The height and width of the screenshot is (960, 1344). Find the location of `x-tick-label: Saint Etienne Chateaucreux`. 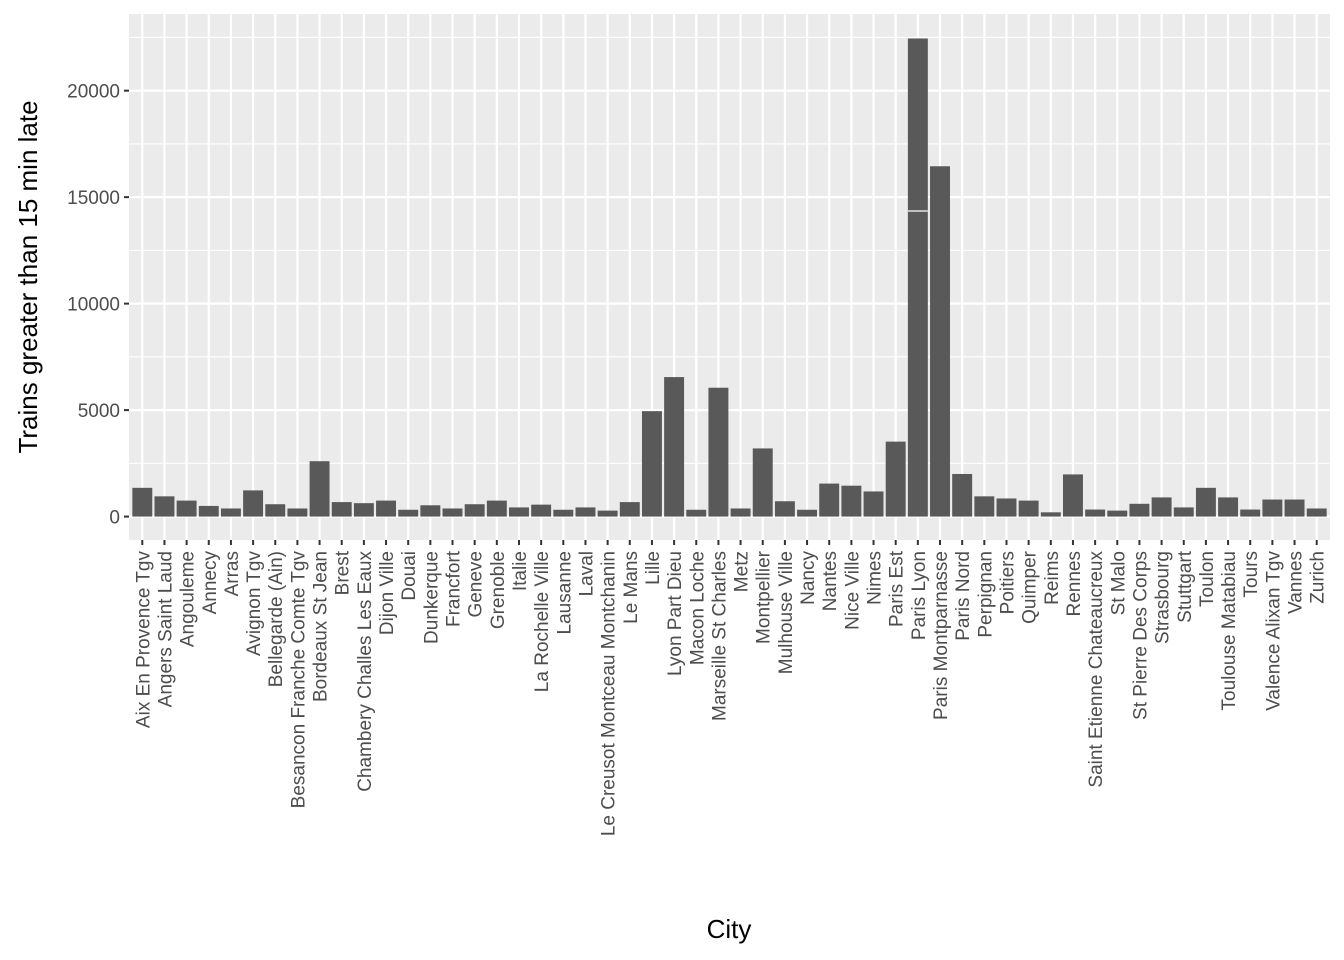

x-tick-label: Saint Etienne Chateaucreux is located at coordinates (1096, 669).